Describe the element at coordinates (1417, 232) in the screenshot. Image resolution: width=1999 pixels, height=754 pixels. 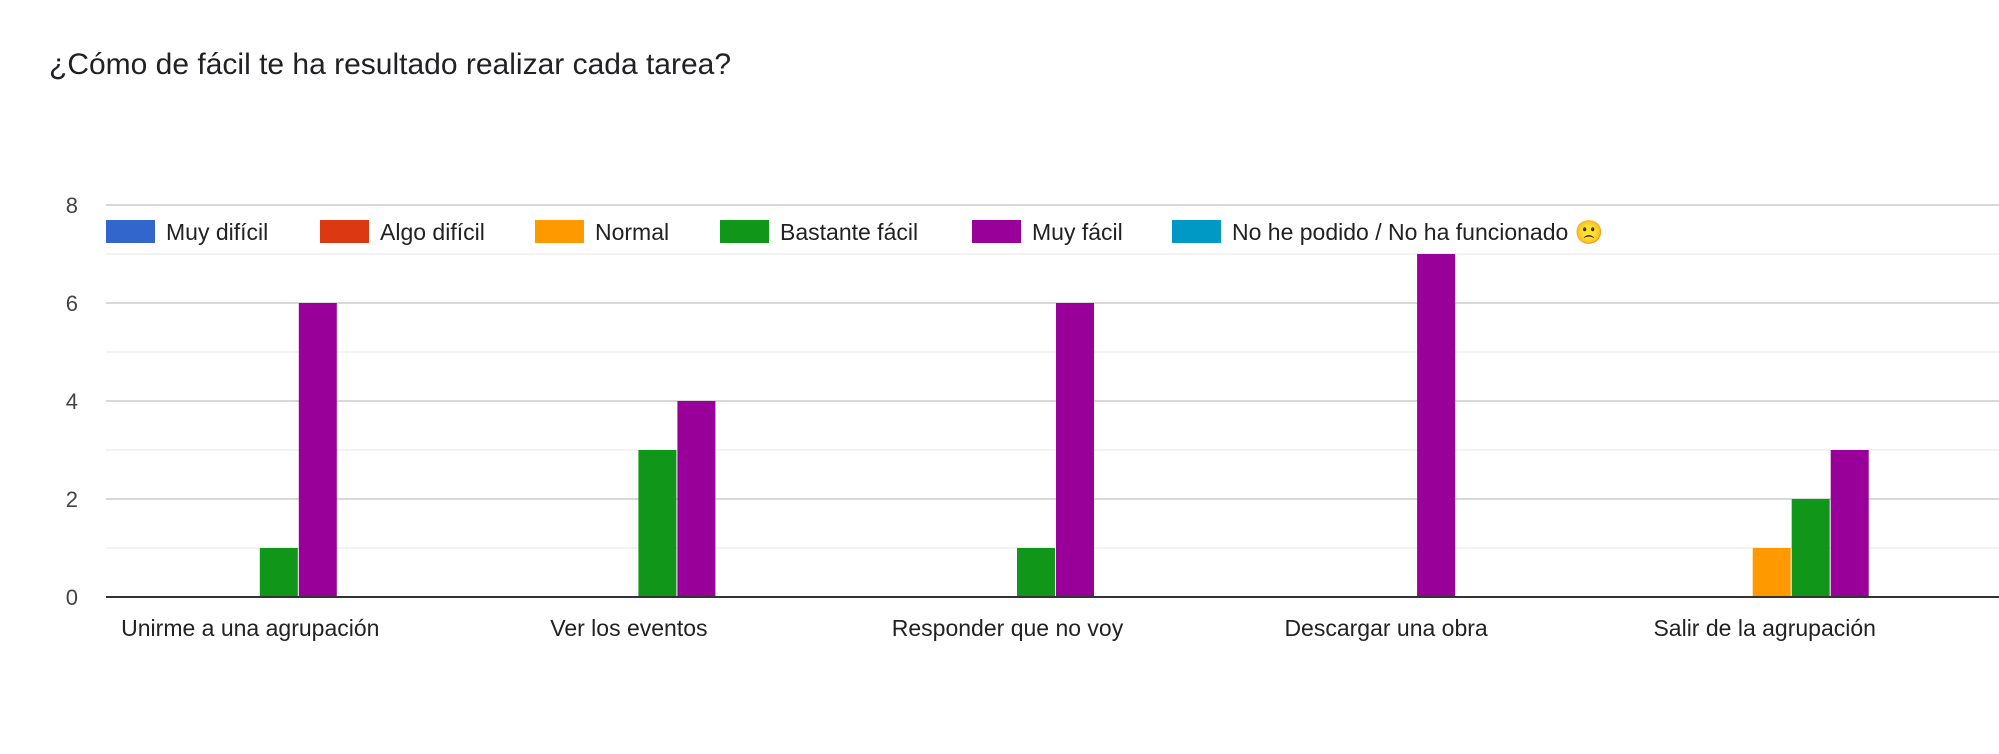
I see `legend-label: No he podido / No ha funcionado 🙁` at that location.